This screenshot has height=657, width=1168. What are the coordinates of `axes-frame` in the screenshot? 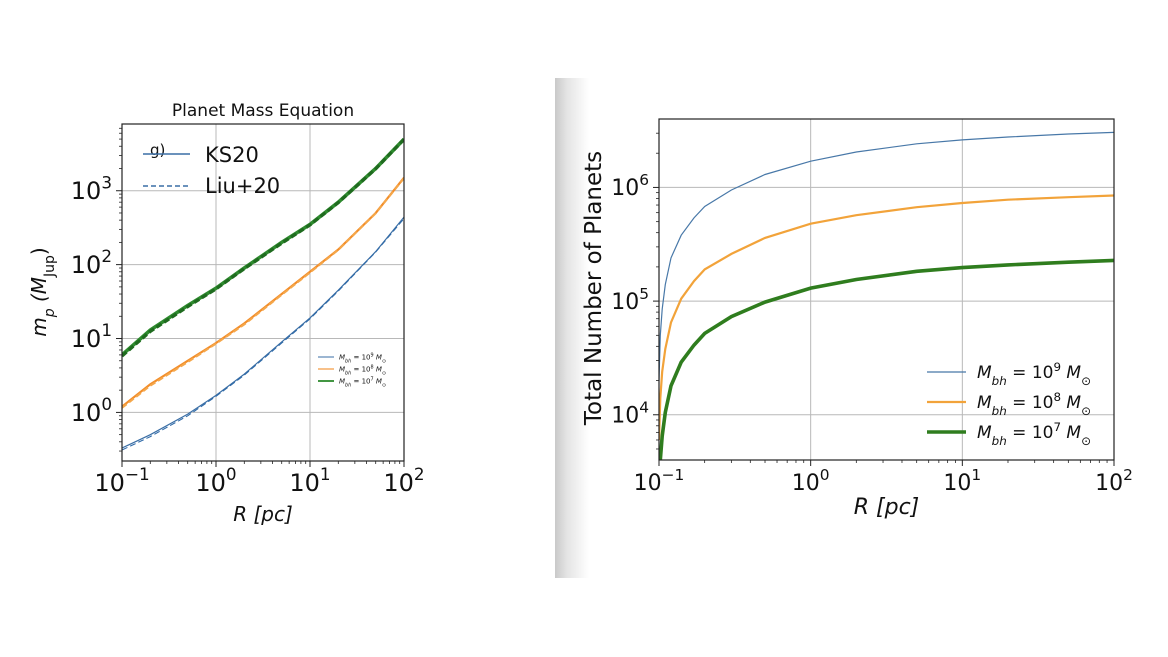 It's located at (263, 292).